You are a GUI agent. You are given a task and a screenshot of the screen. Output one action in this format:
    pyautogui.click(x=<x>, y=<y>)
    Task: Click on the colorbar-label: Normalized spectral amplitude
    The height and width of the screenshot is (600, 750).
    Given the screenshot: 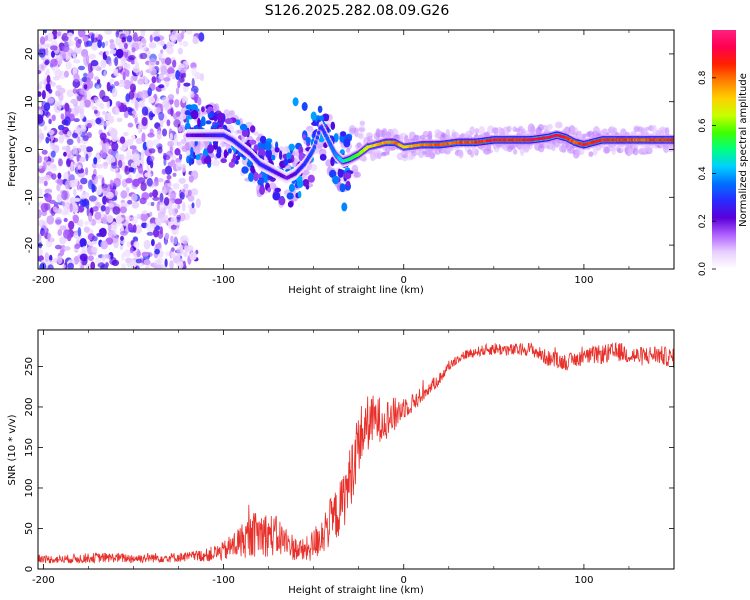 What is the action you would take?
    pyautogui.click(x=743, y=150)
    